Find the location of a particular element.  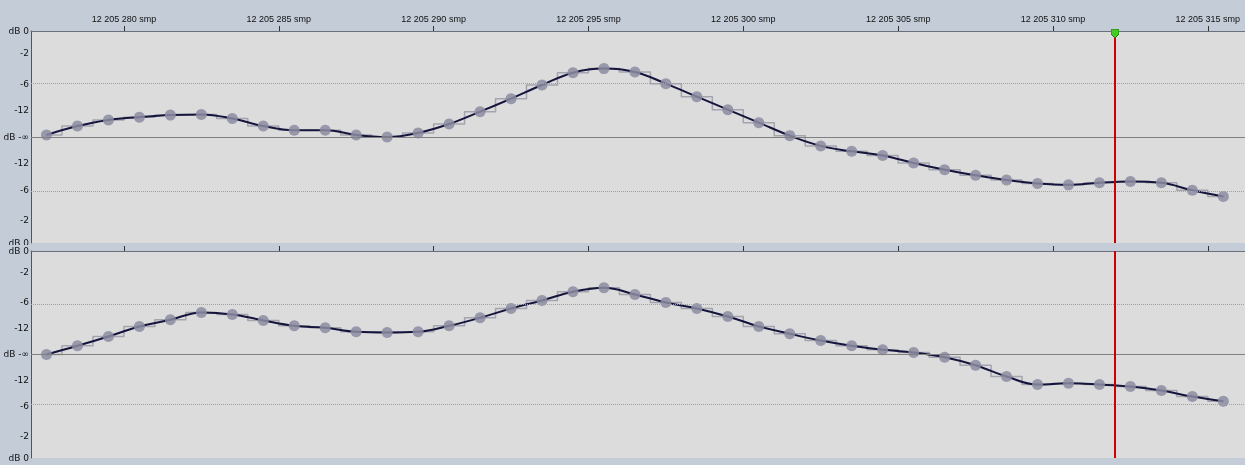

x-tick-label: 12 205 280 smp is located at coordinates (124, 18).